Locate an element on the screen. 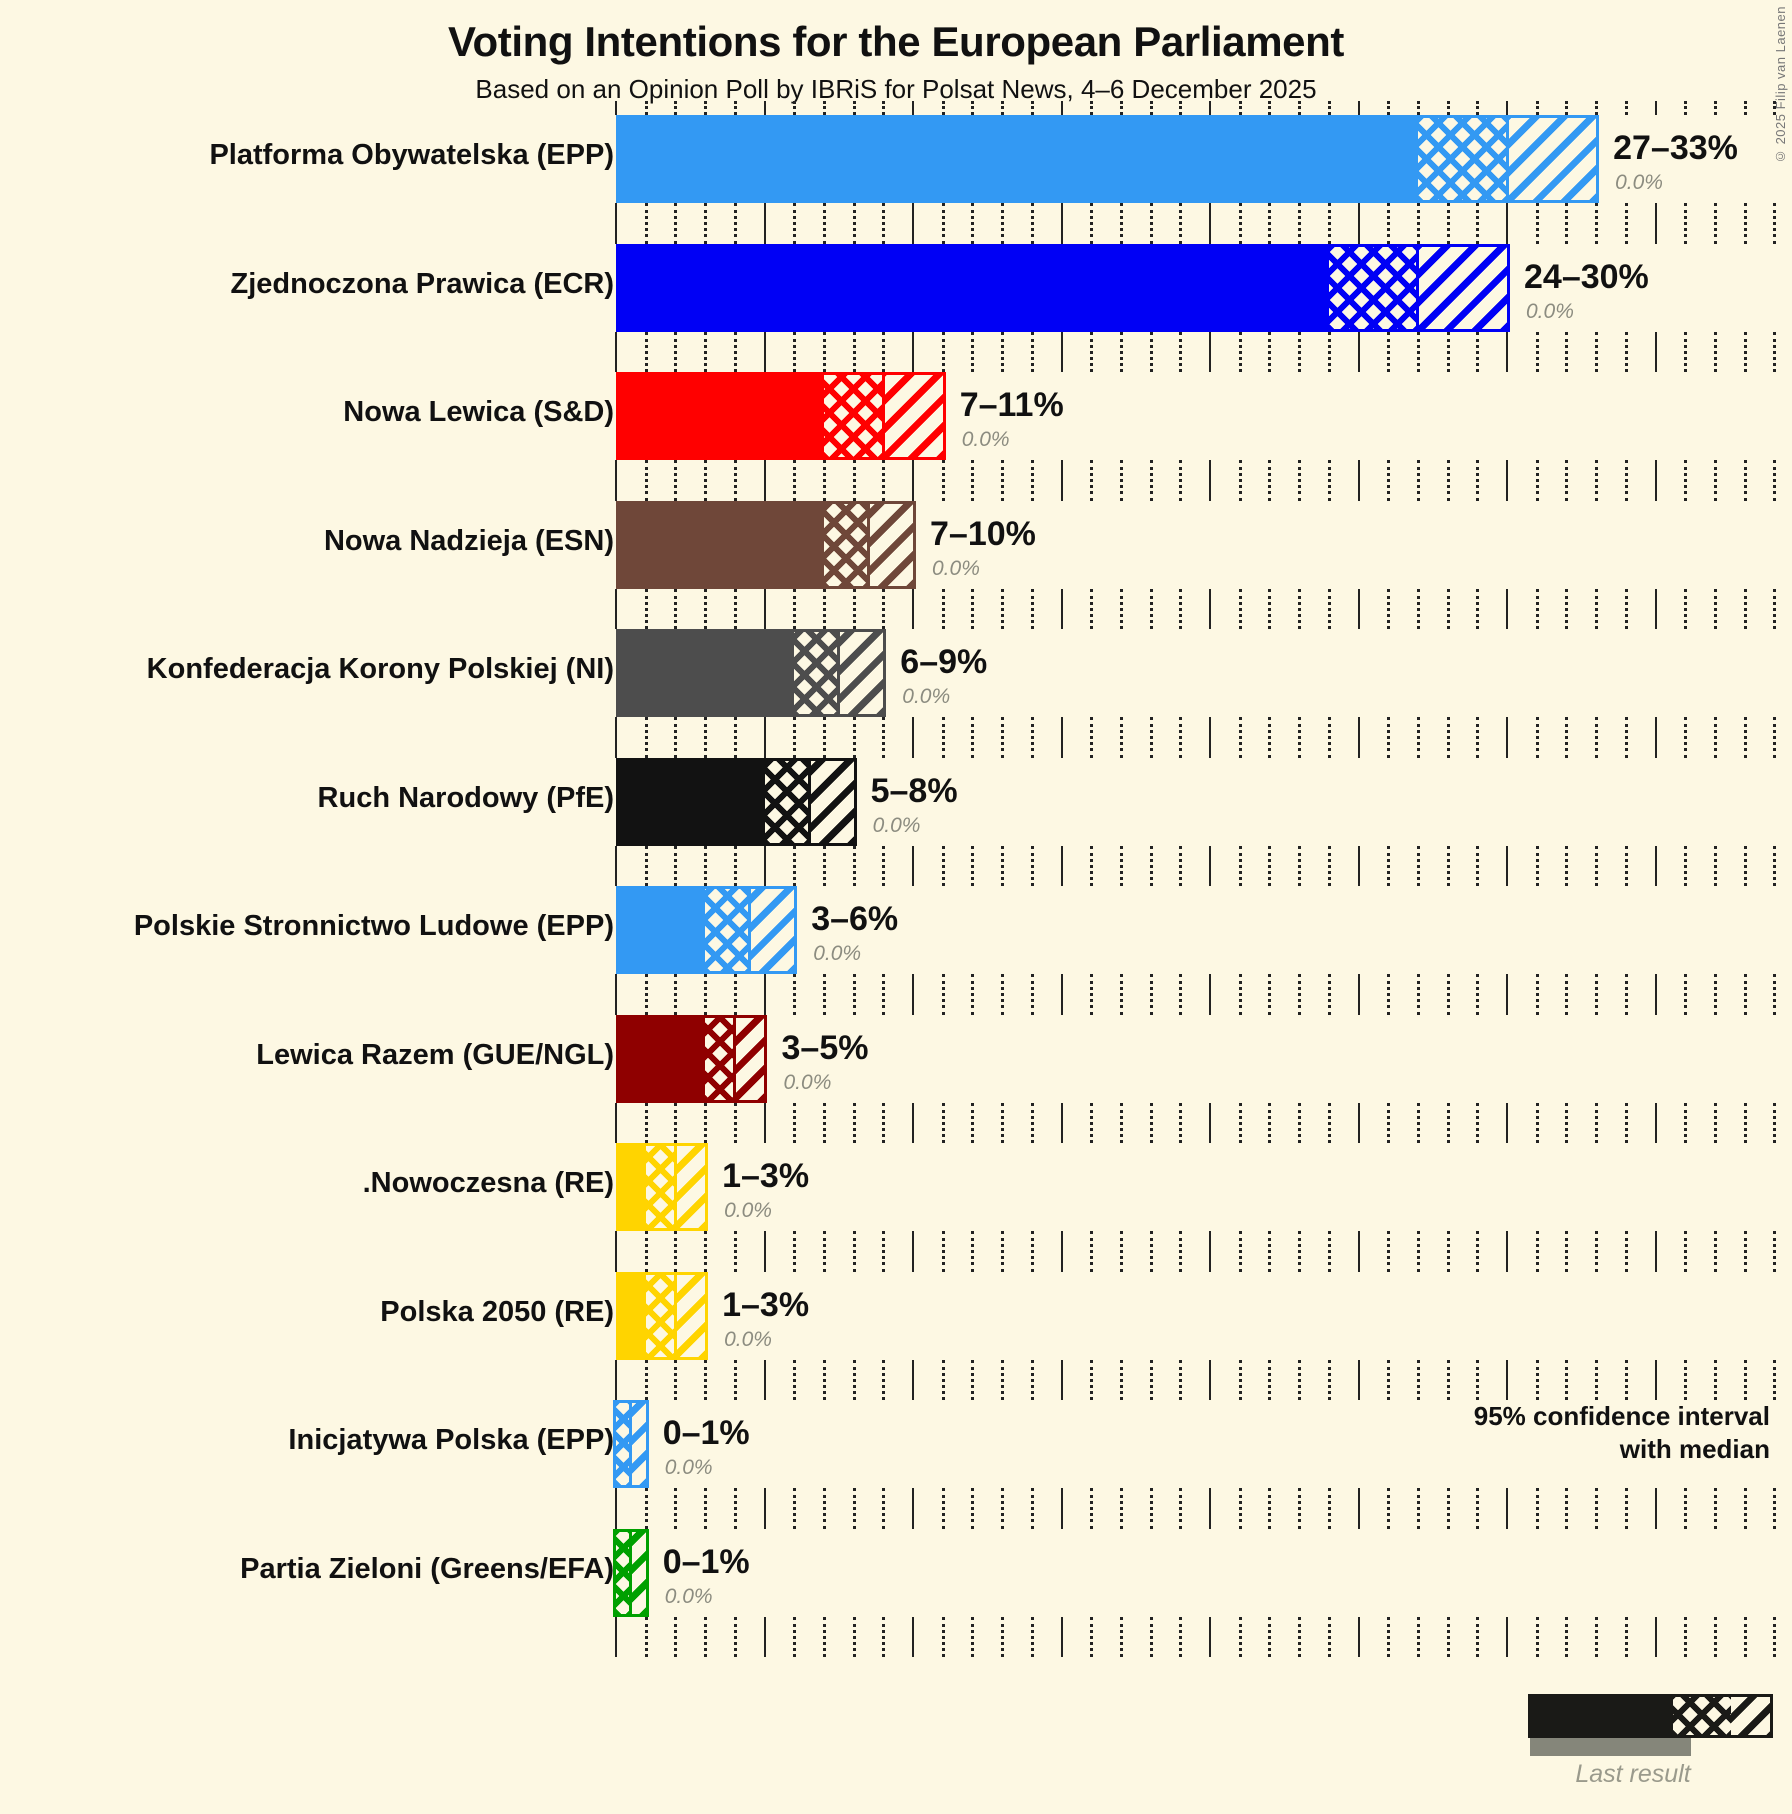 This screenshot has width=1792, height=1814. legend-swatch is located at coordinates (1650, 1716).